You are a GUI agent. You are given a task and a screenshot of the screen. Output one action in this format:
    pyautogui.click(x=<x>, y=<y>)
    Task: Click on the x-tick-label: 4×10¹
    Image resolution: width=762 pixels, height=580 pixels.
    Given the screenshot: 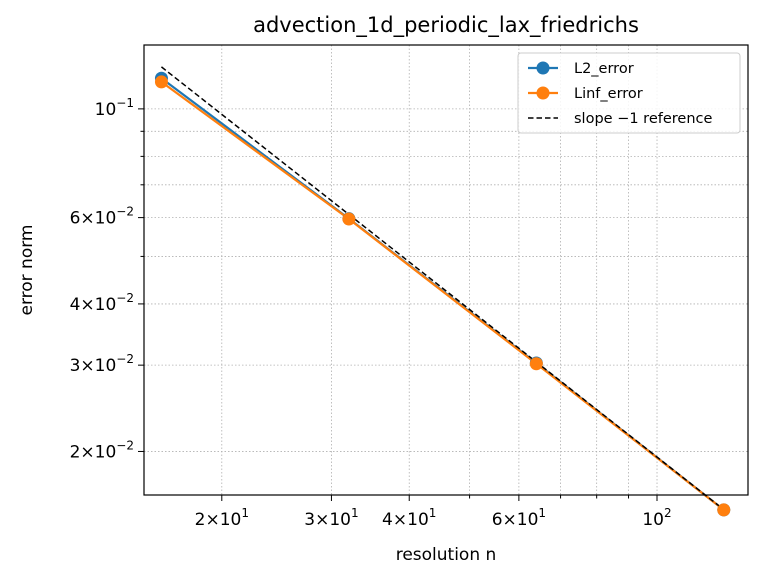 What is the action you would take?
    pyautogui.click(x=409, y=518)
    